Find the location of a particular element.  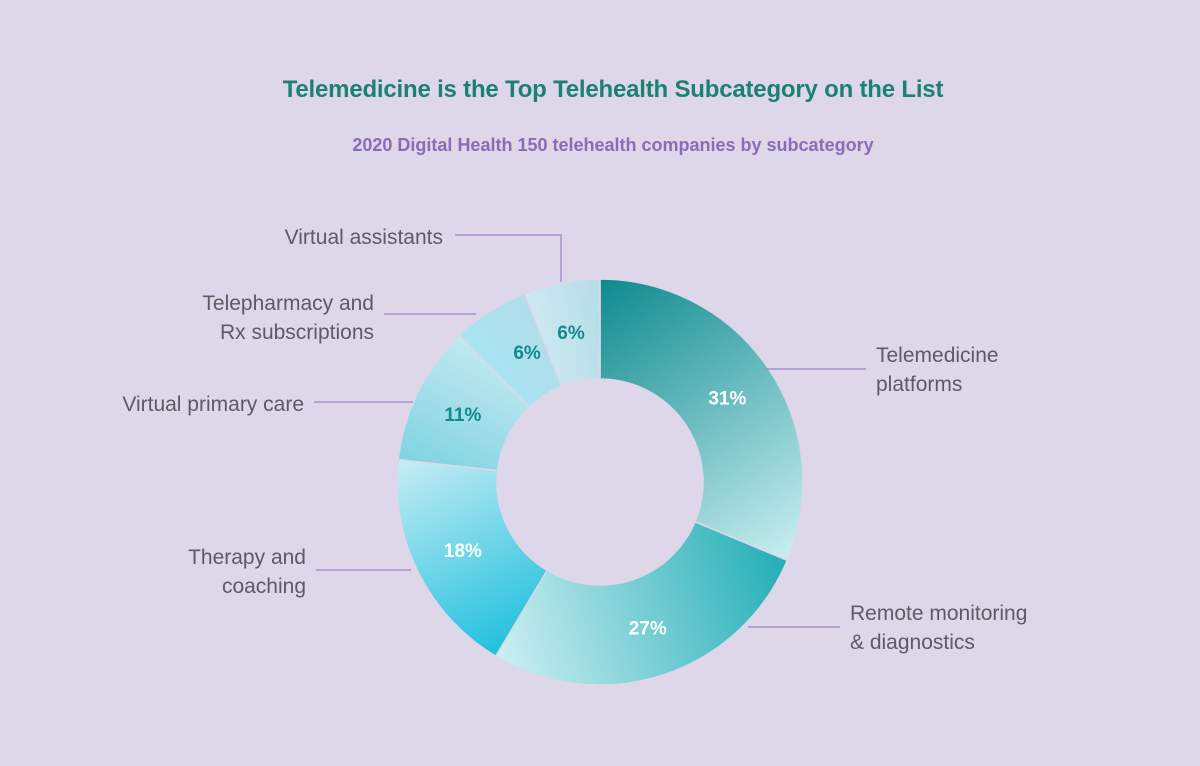

value-label-virtual-assistants: 6% is located at coordinates (571, 333).